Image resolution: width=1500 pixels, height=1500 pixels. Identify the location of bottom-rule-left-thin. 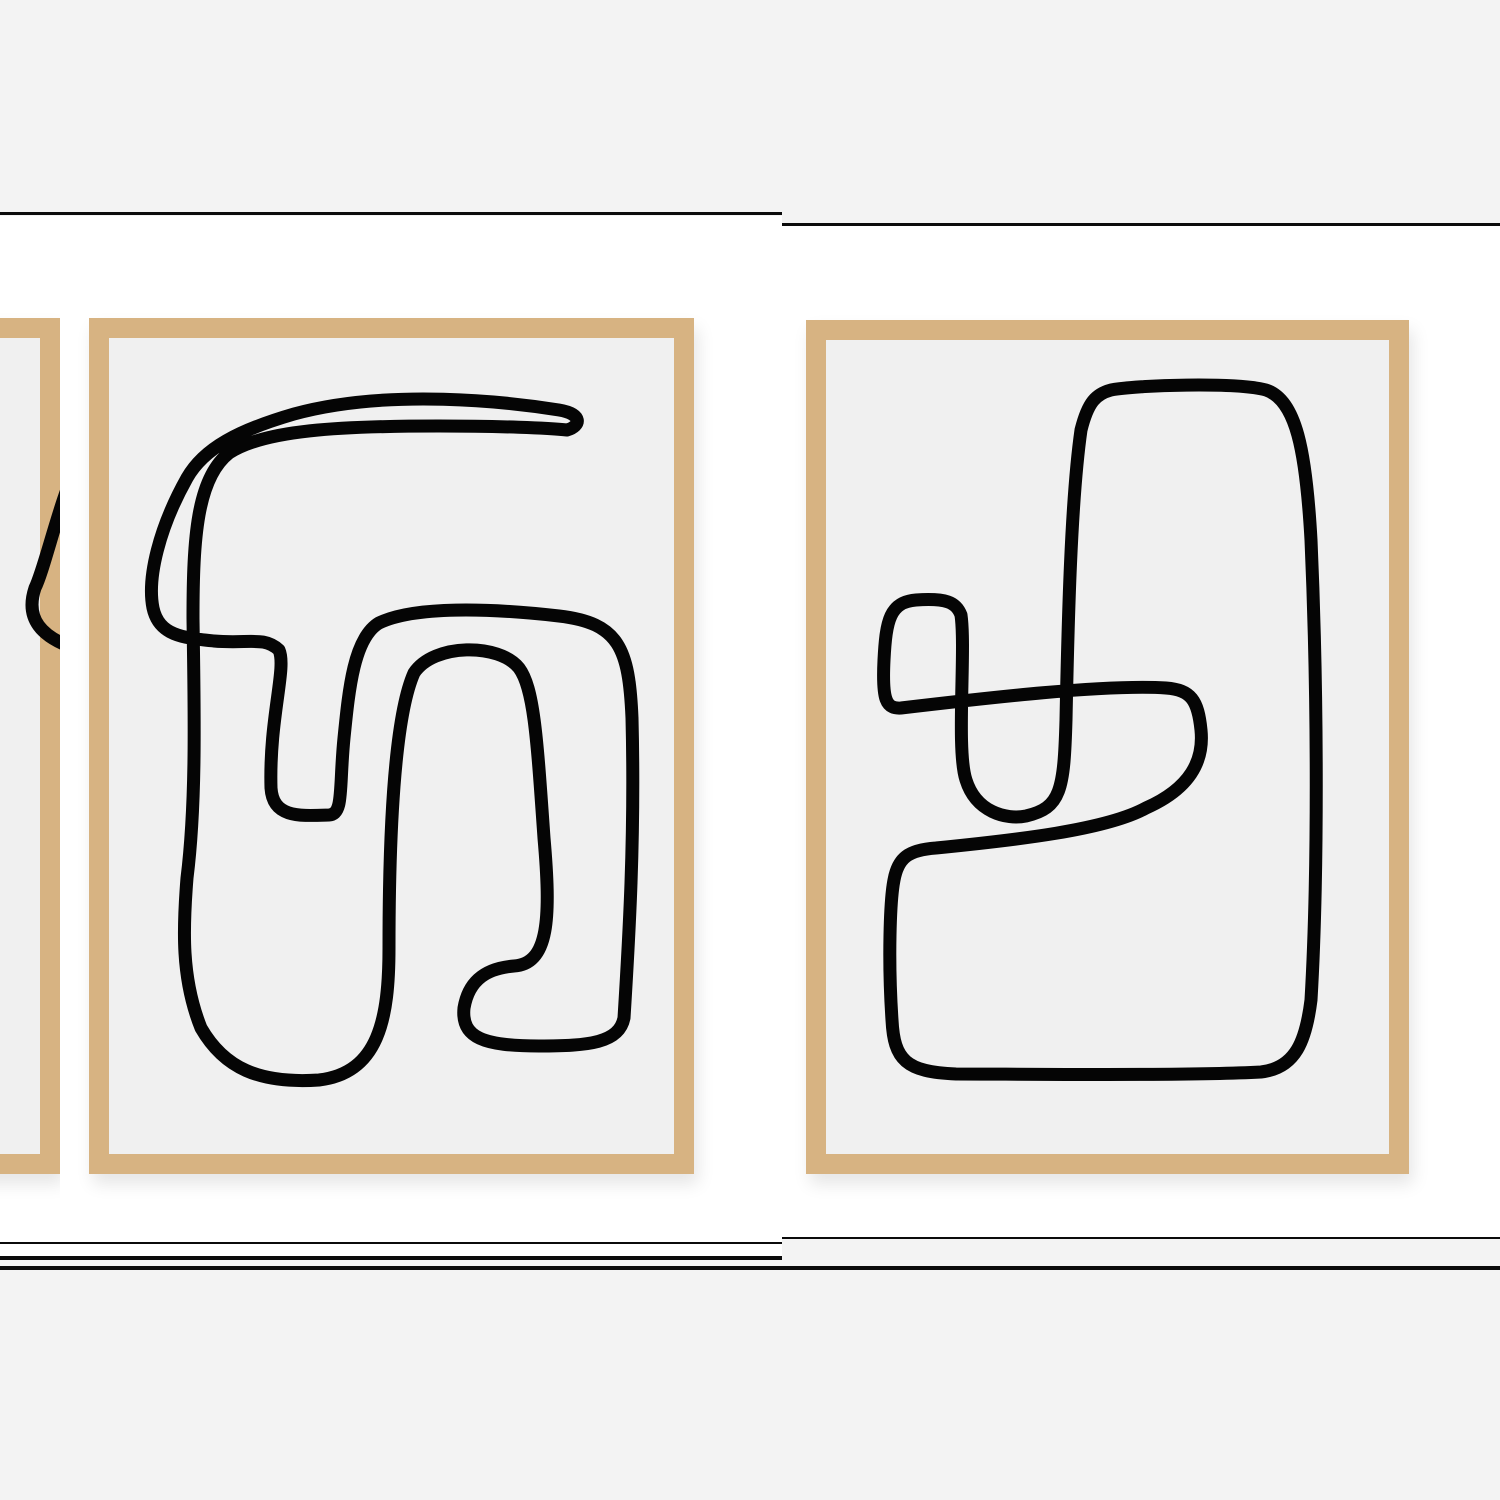
(391, 1243).